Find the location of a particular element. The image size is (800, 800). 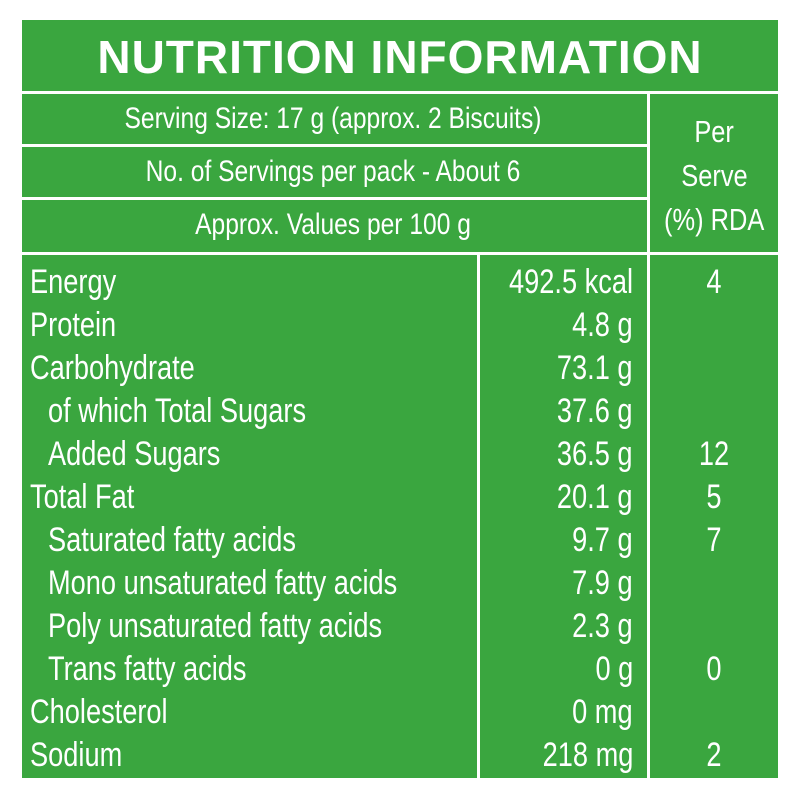

table-row: Mono unsaturated fatty acids 7.9 g is located at coordinates (400, 583).